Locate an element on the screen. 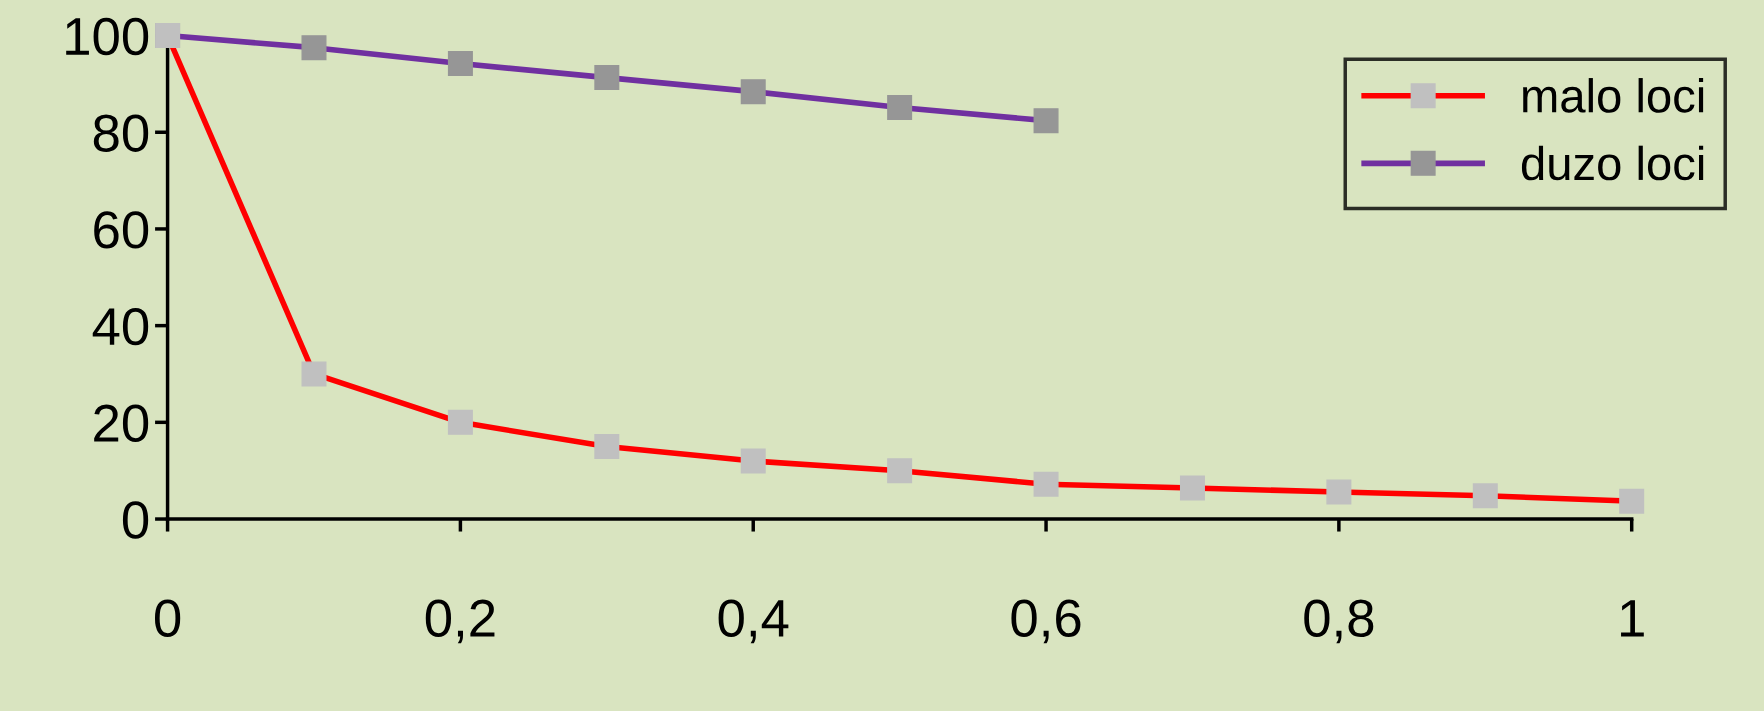 The image size is (1764, 711). y-tick-label: 60 is located at coordinates (121, 230).